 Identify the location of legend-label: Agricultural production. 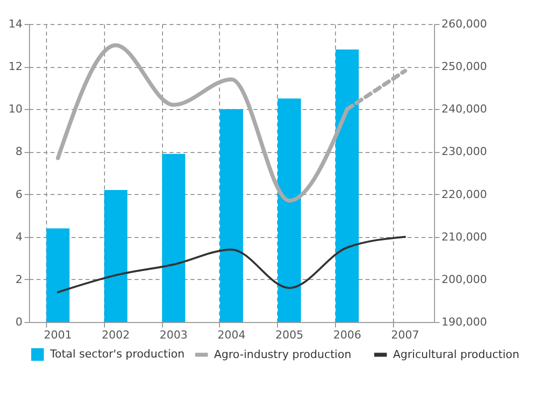
(456, 354).